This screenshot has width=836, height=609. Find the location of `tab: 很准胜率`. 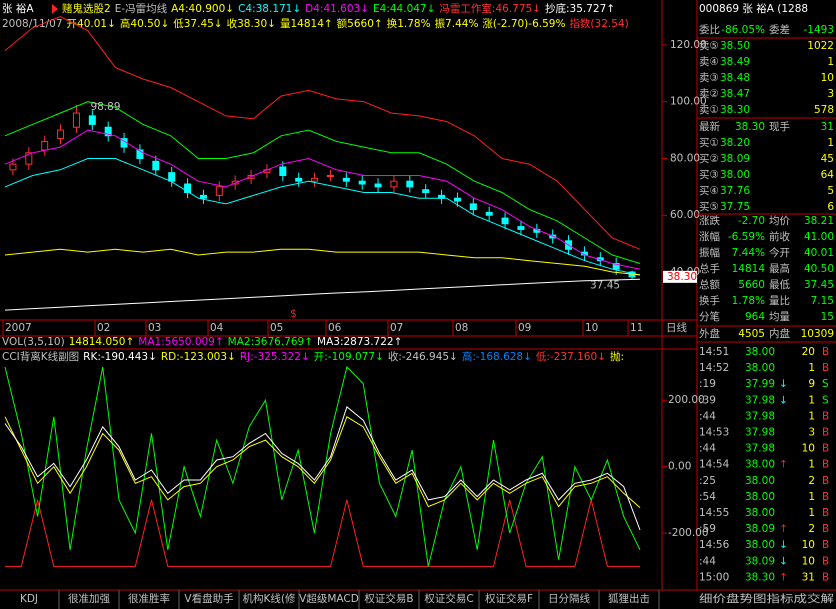

tab: 很准胜率 is located at coordinates (149, 598).